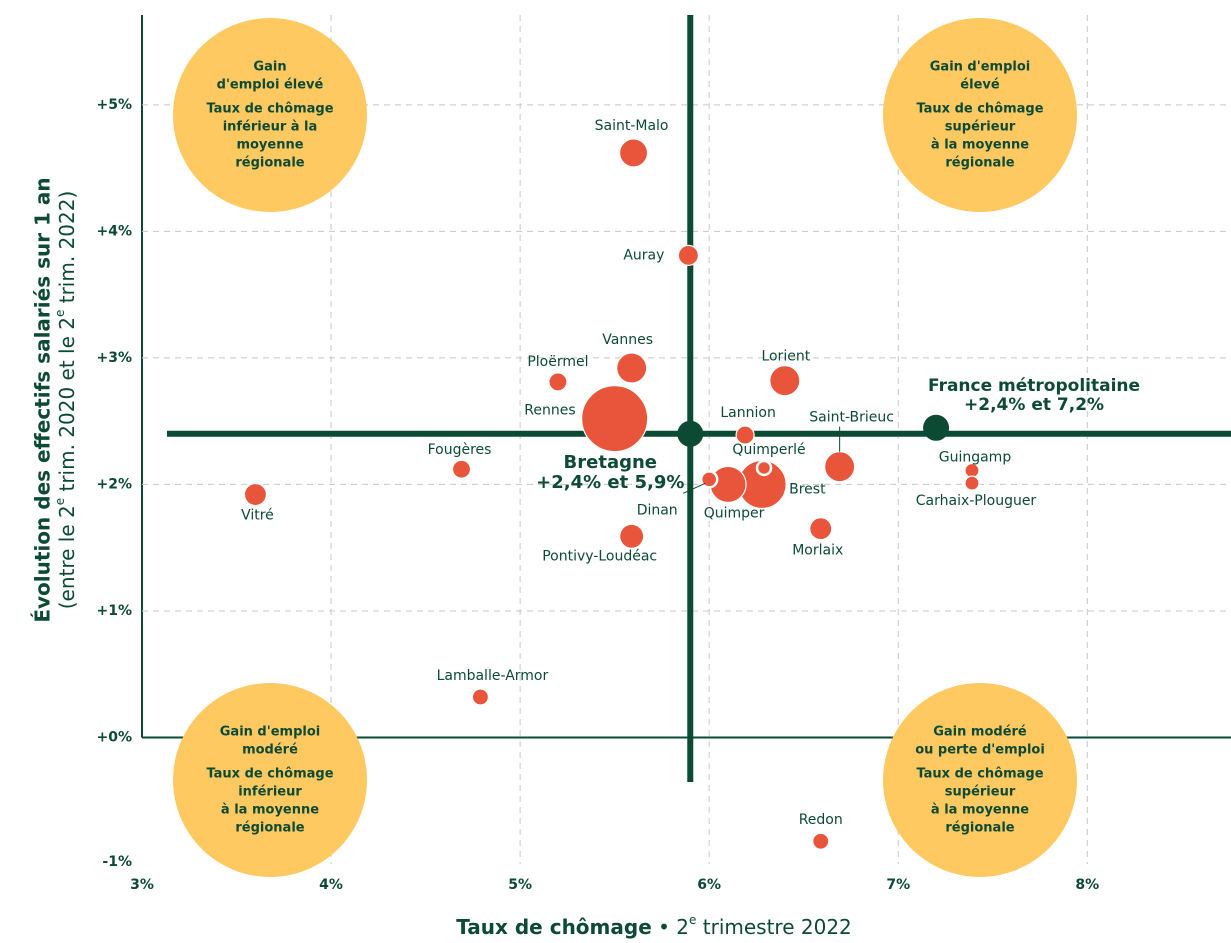 The height and width of the screenshot is (943, 1231). Describe the element at coordinates (1034, 405) in the screenshot. I see `reference-value: +2,4% et 7,2%` at that location.